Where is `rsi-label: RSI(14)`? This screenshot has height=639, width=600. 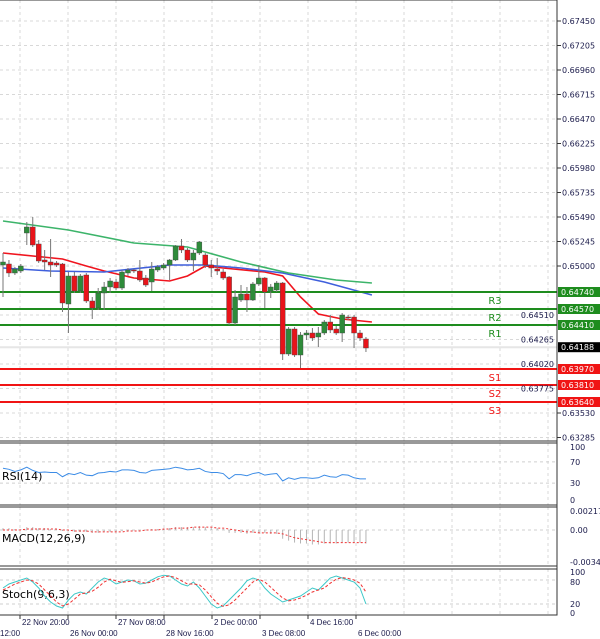
rsi-label: RSI(14) is located at coordinates (22, 476).